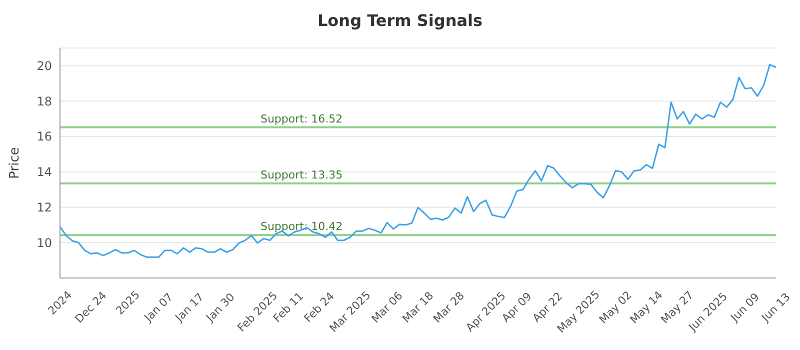  What do you see at coordinates (44, 207) in the screenshot?
I see `y-tick-label: 12` at bounding box center [44, 207].